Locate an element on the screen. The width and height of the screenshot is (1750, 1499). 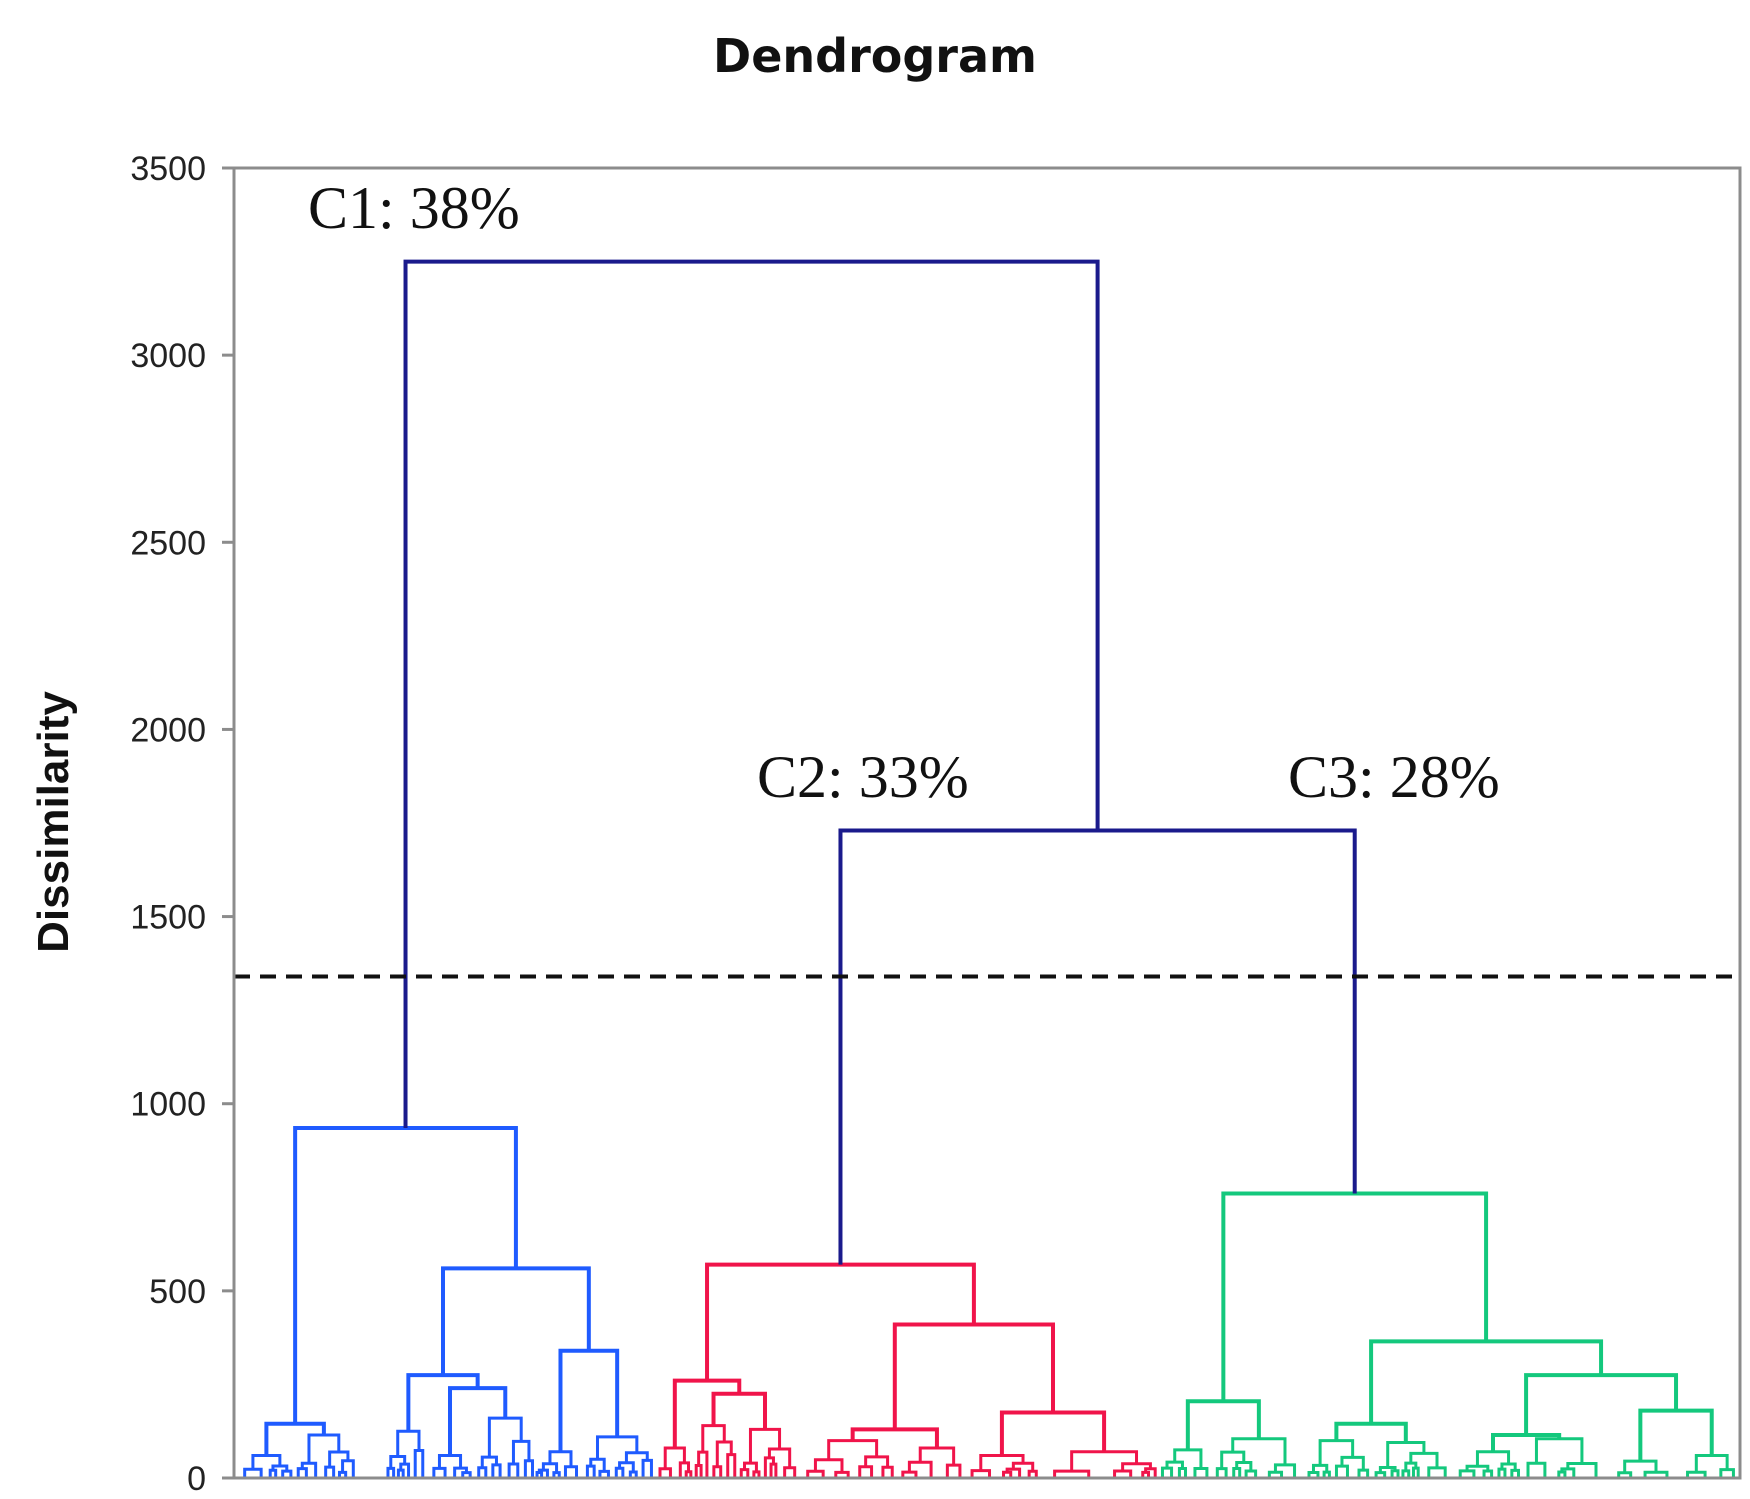
cluster-c1-branches is located at coordinates (448, 1302).